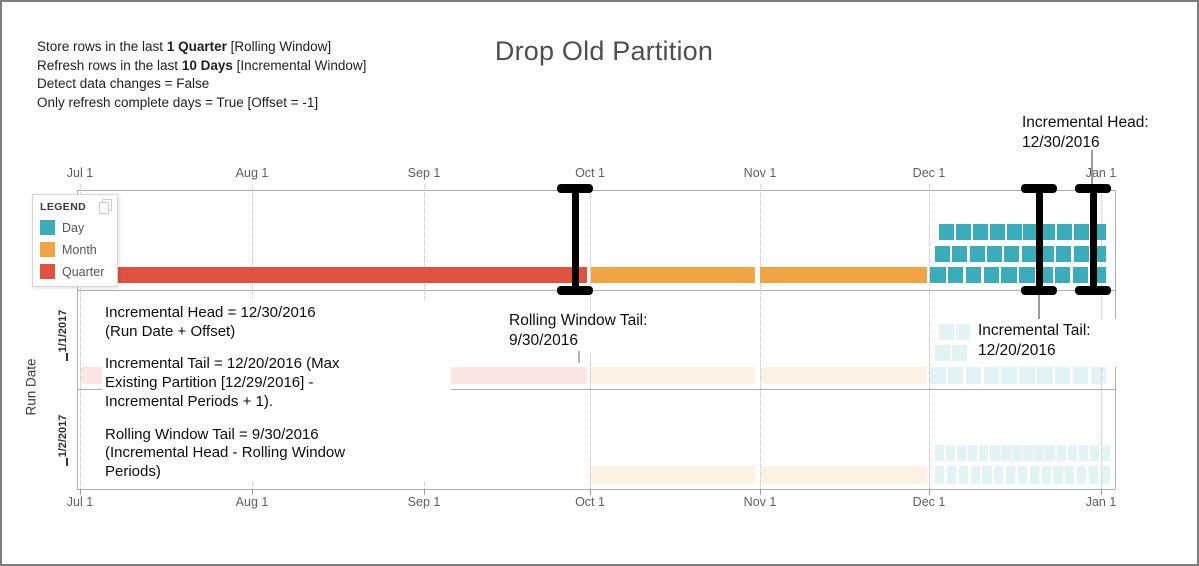 The image size is (1199, 566). What do you see at coordinates (1092, 168) in the screenshot?
I see `incremental-head-leader-line` at bounding box center [1092, 168].